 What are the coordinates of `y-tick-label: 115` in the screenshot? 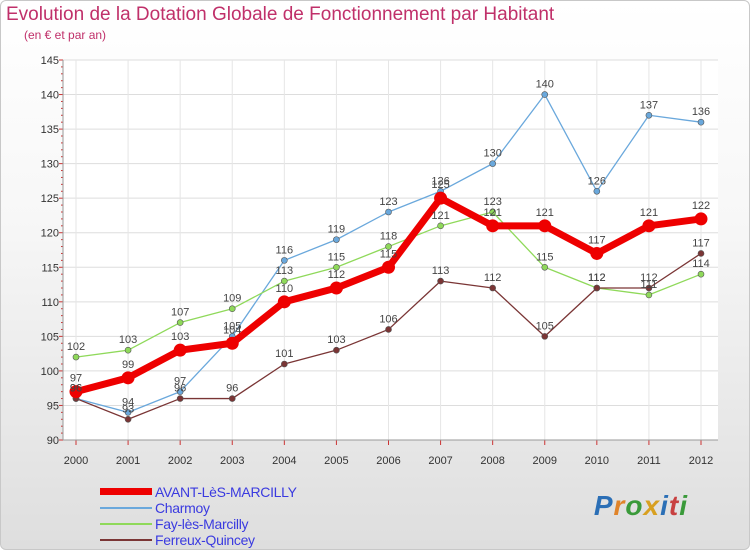 It's located at (50, 268).